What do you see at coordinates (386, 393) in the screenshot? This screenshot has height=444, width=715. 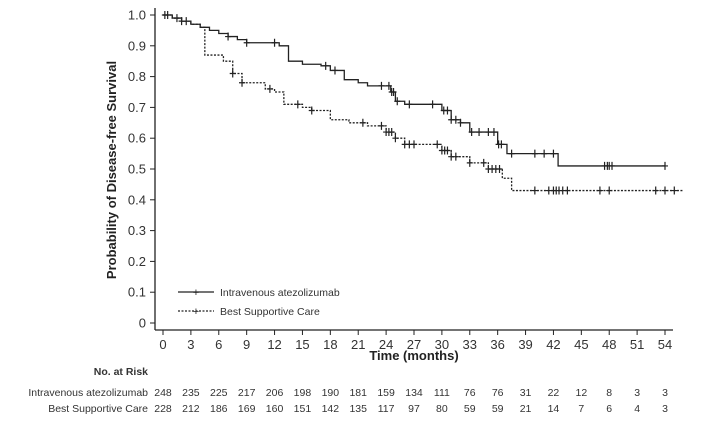 I see `risk-value: 159` at bounding box center [386, 393].